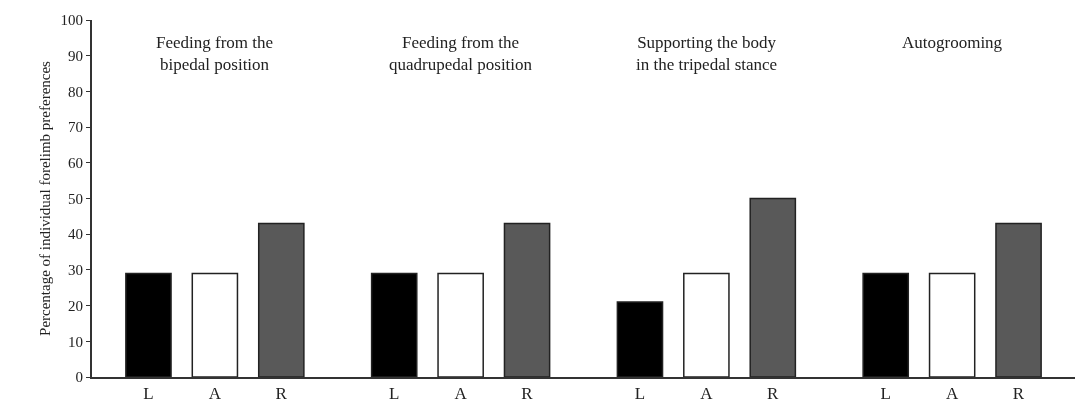 The width and height of the screenshot is (1087, 419). Describe the element at coordinates (79, 377) in the screenshot. I see `y-tick-label: 0` at that location.